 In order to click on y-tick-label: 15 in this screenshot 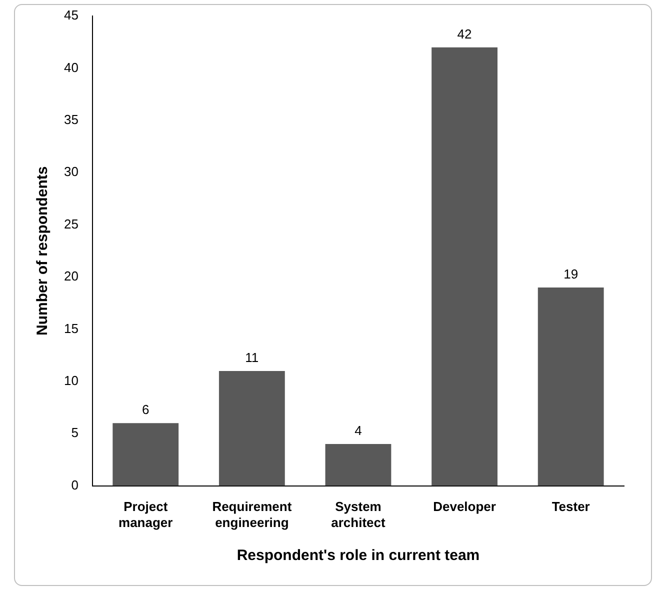, I will do `click(71, 328)`.